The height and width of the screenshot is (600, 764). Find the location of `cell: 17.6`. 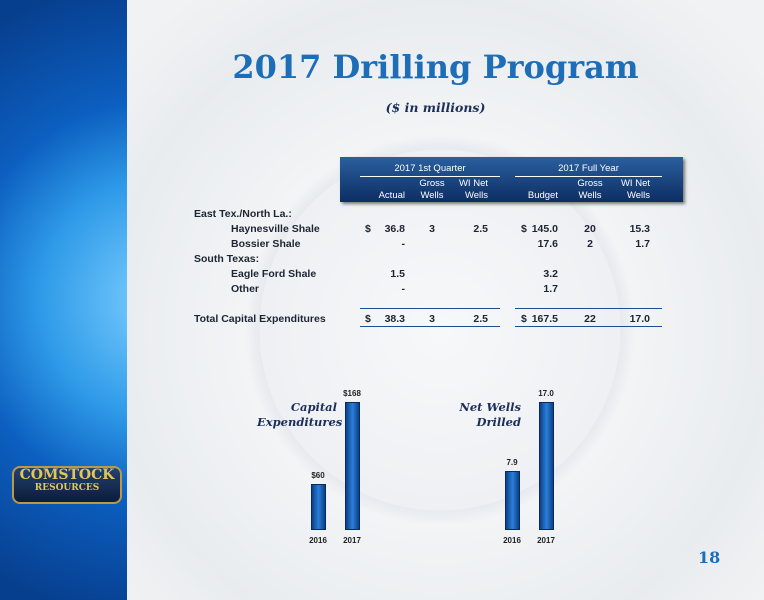

cell: 17.6 is located at coordinates (547, 244).